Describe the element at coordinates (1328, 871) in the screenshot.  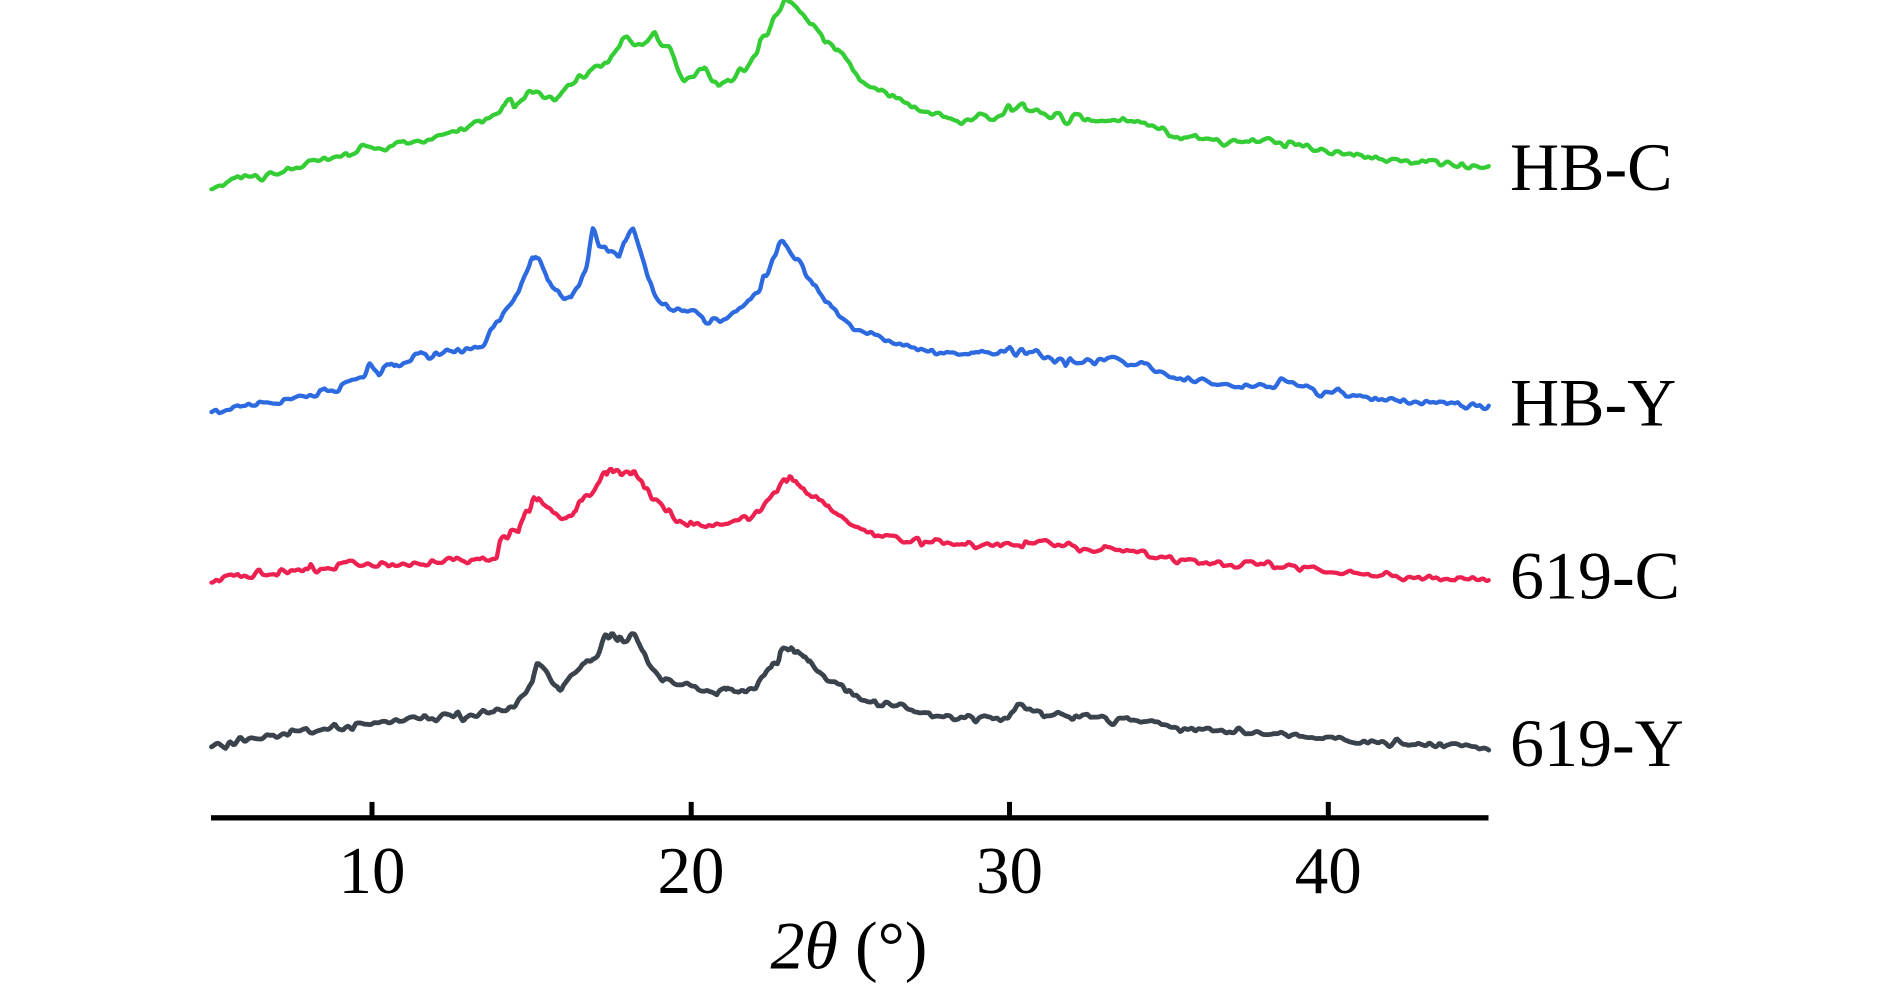
I see `svg-text: 40` at that location.